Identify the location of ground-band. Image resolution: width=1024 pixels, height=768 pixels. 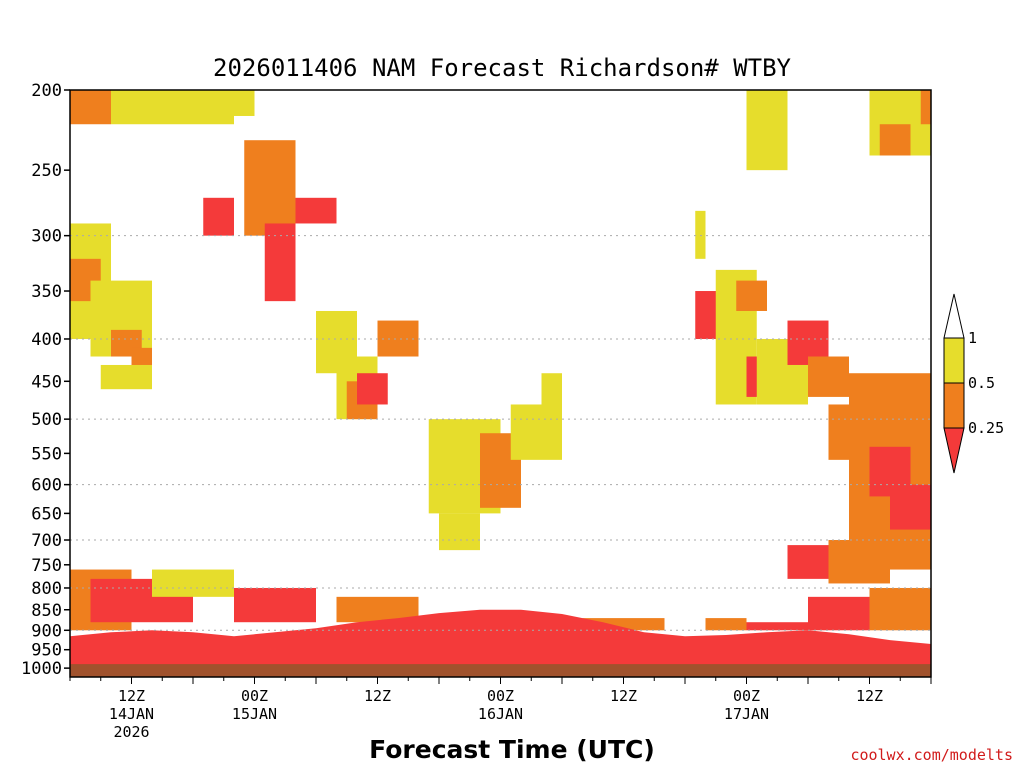
(500, 670).